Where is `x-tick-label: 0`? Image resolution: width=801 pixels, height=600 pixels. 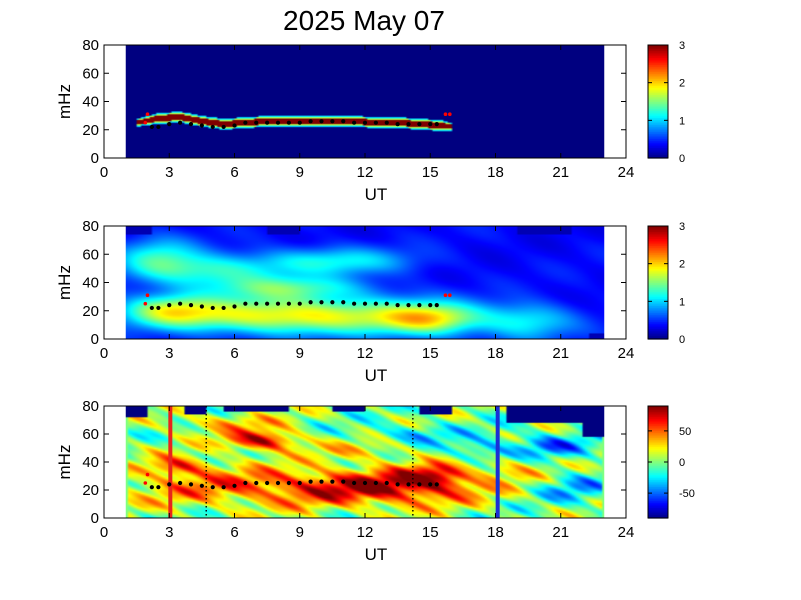
x-tick-label: 0 is located at coordinates (104, 353).